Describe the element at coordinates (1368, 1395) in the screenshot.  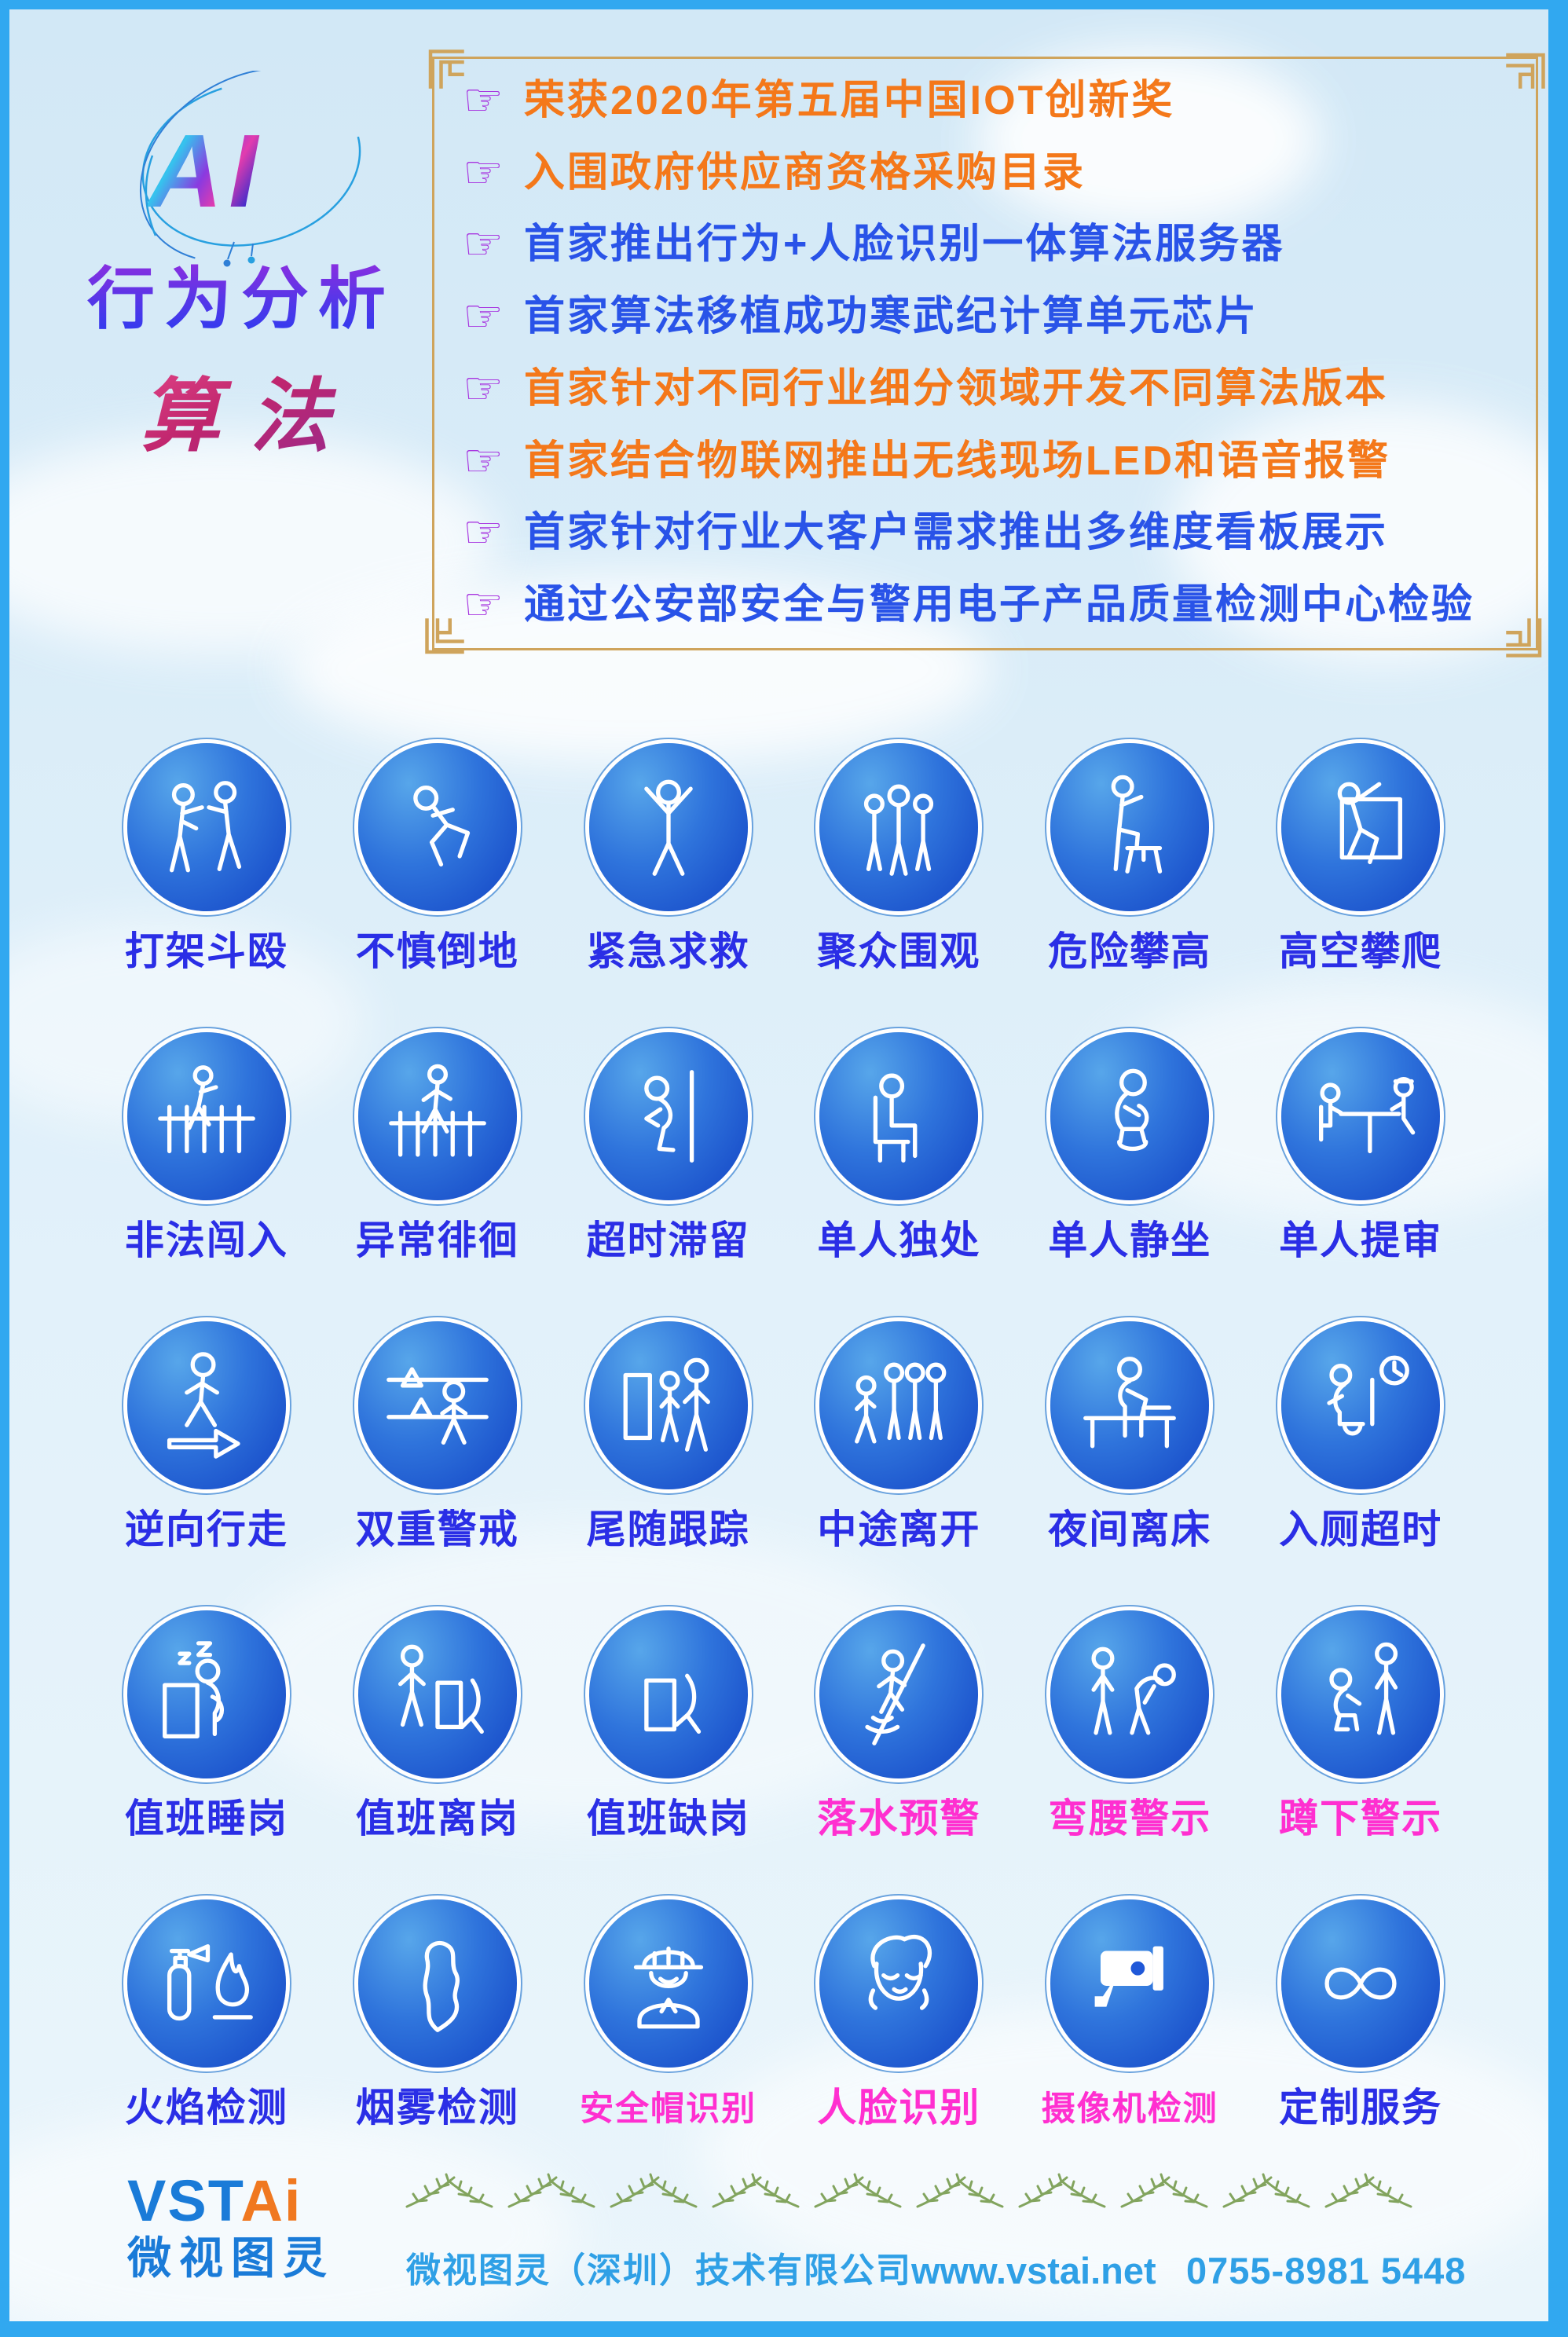
I see `toilet-timeout-icon` at that location.